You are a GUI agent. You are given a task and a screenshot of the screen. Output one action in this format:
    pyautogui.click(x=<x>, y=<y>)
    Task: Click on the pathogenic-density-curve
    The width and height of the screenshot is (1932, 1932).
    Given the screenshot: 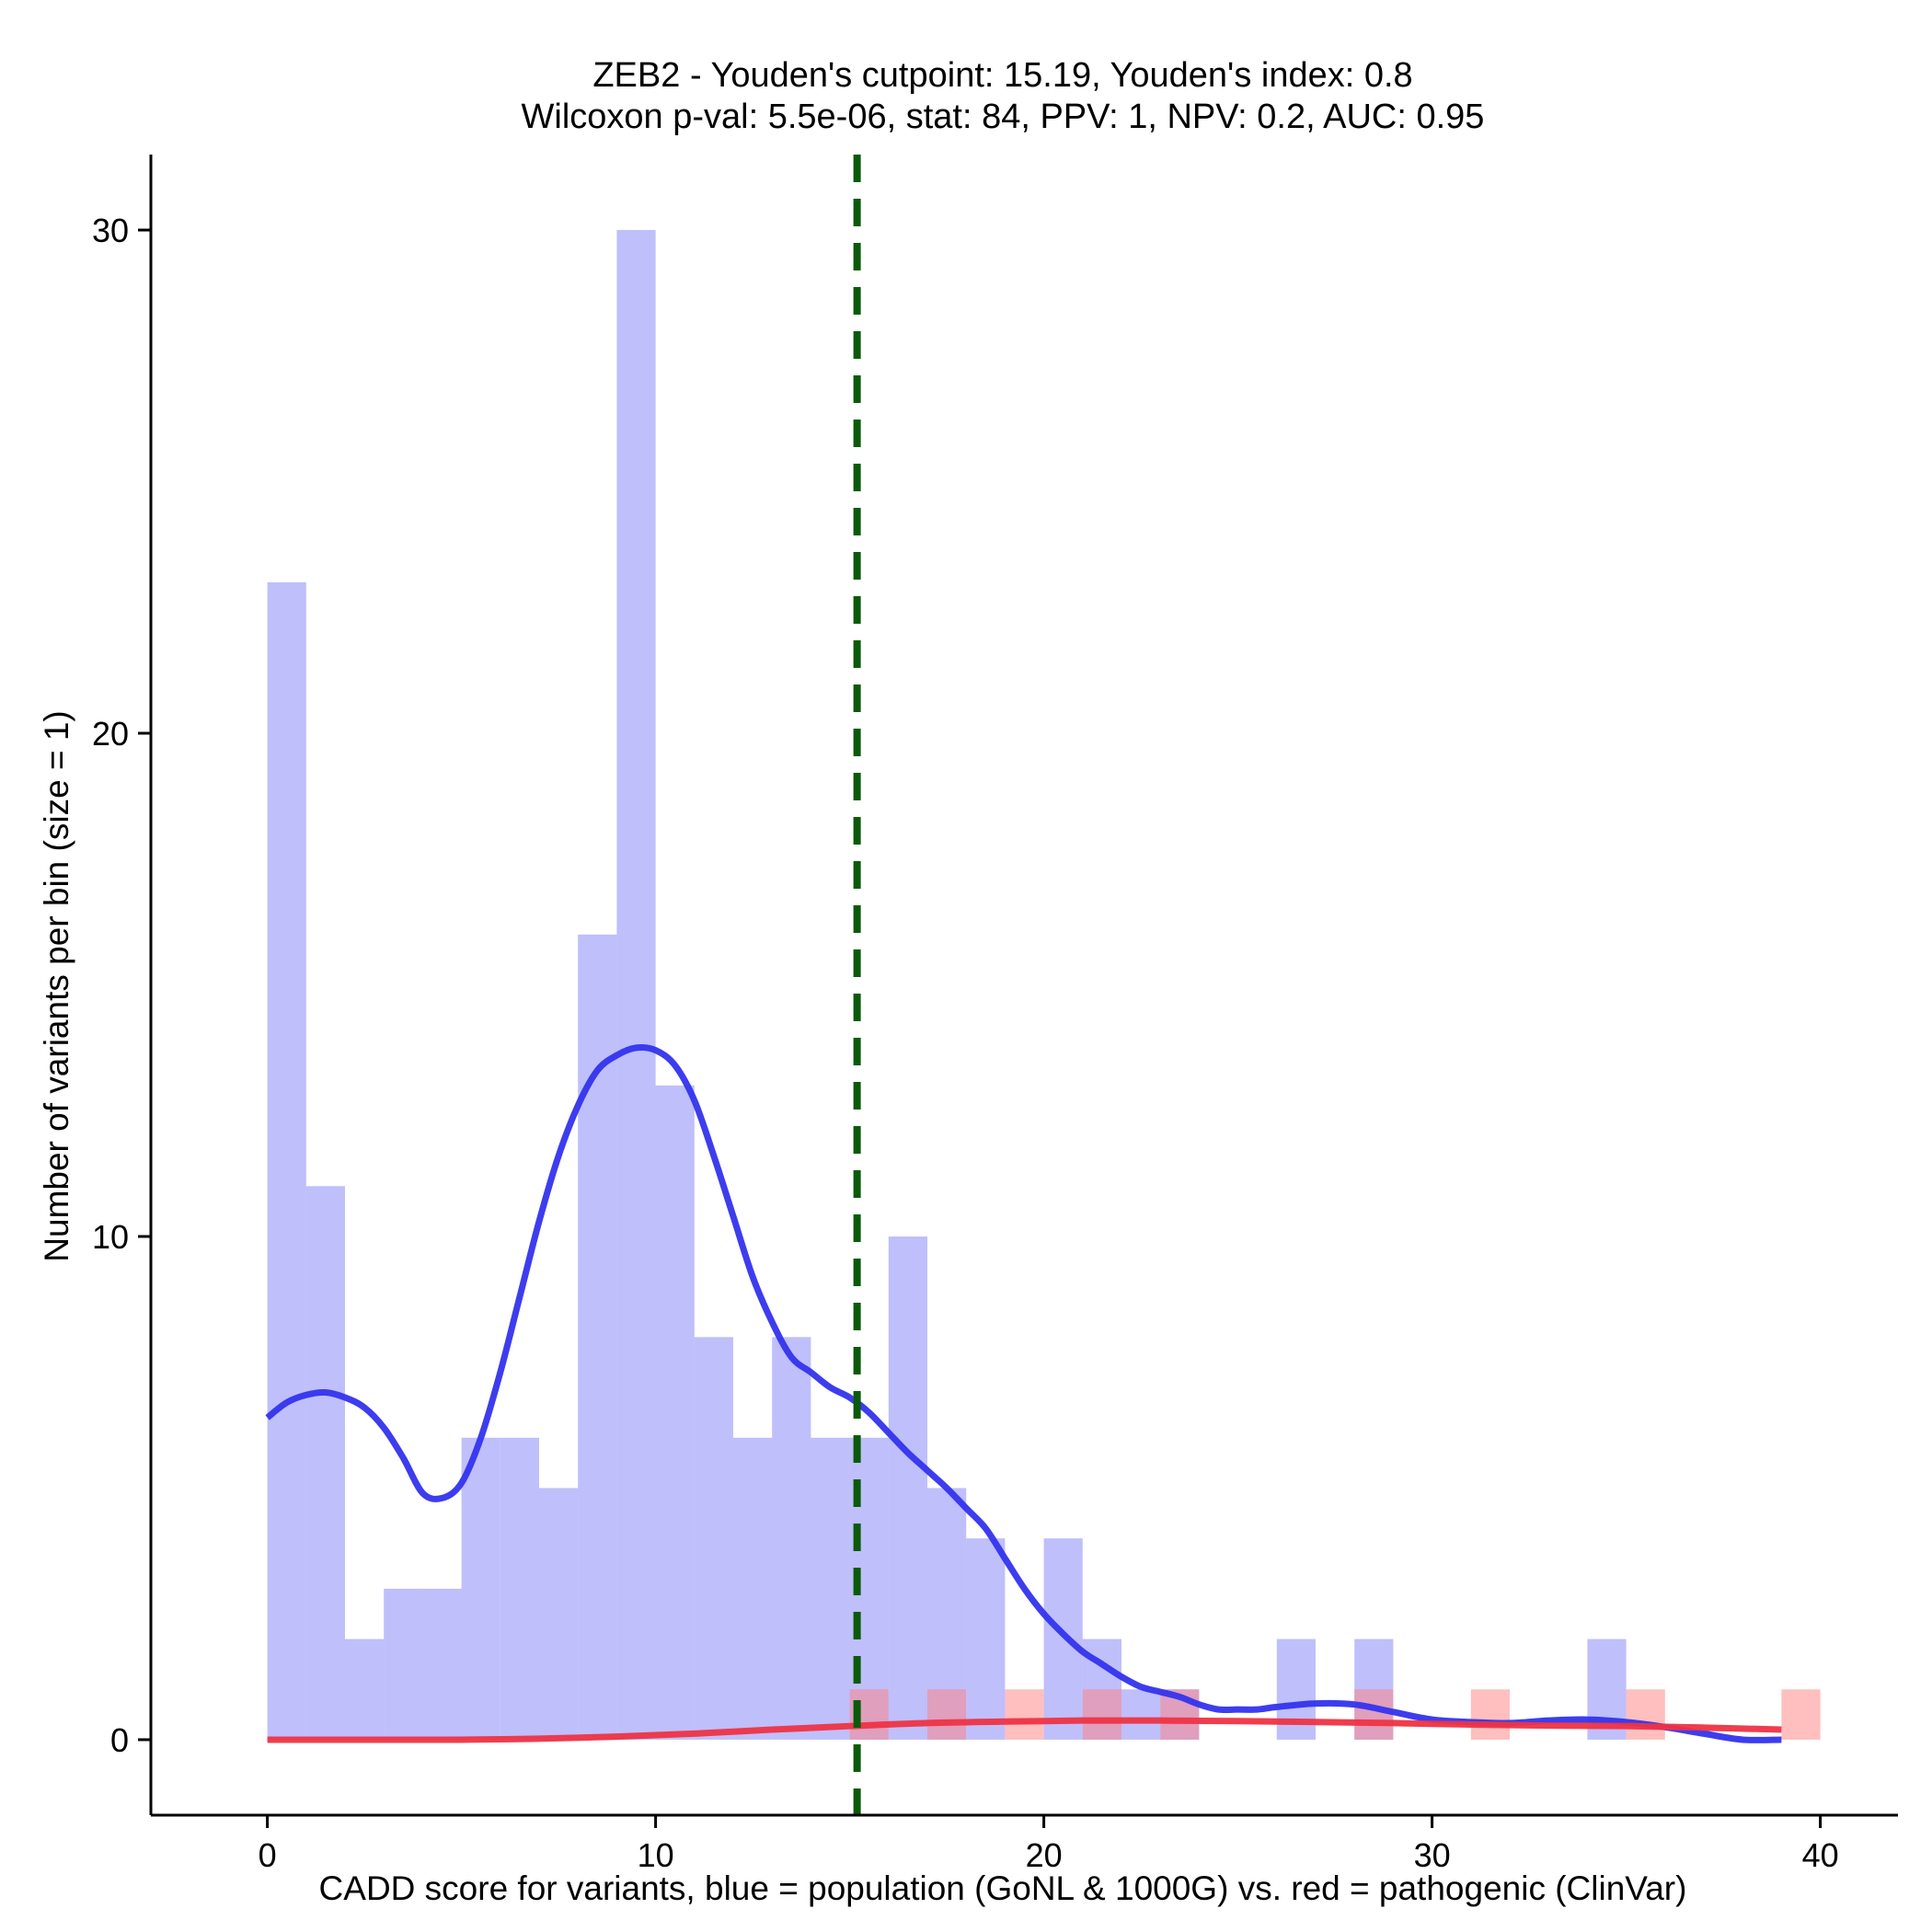 What is the action you would take?
    pyautogui.click(x=1024, y=1730)
    